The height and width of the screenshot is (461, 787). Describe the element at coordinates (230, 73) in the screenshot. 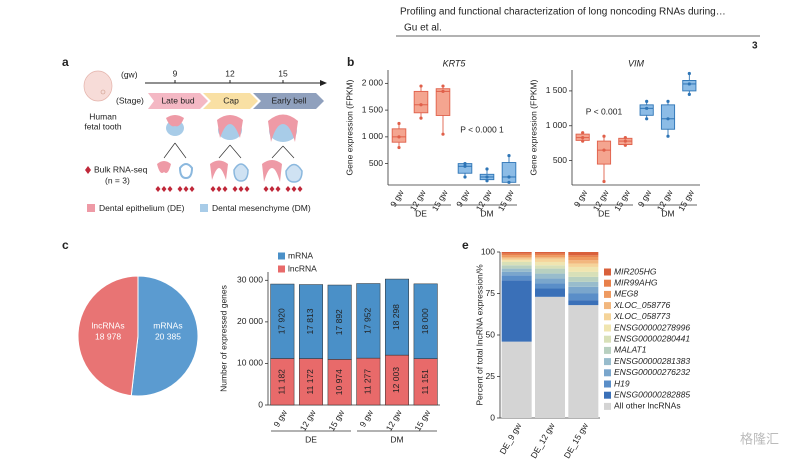

I see `timepoint: 12` at that location.